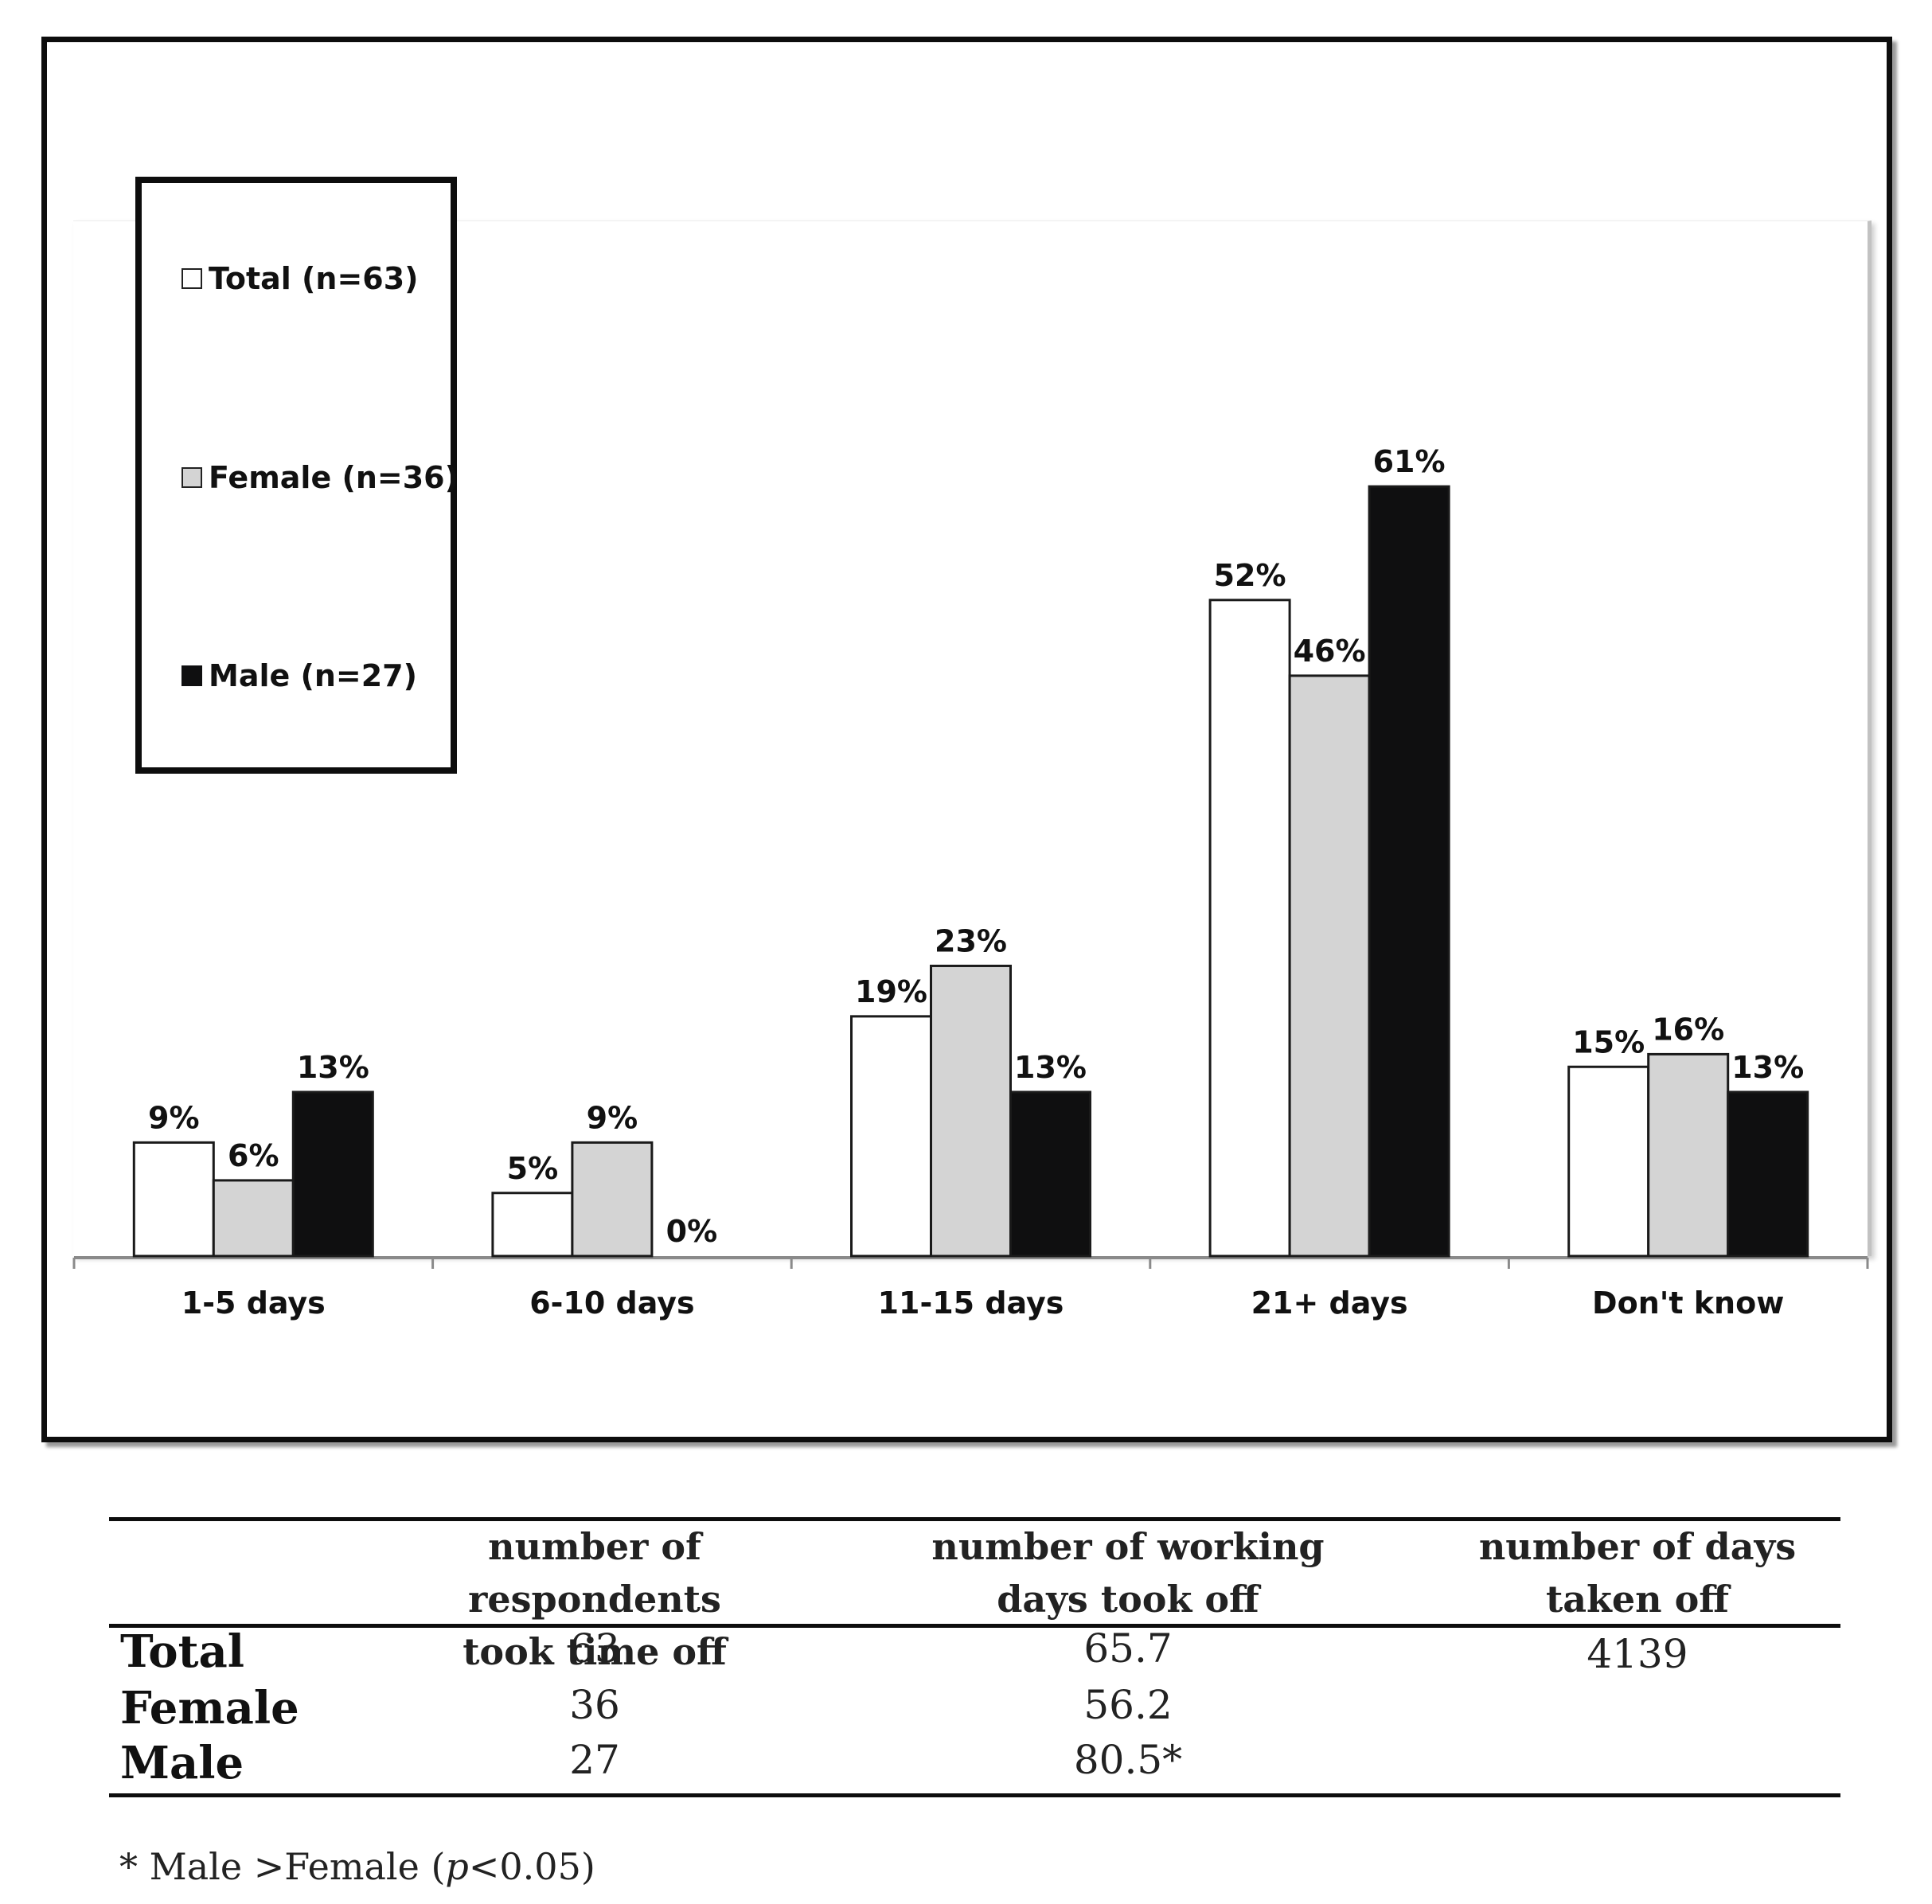 This screenshot has height=1904, width=1932. I want to click on legend: Total (n=63) Female (n=36) Male (n=27), so click(297, 476).